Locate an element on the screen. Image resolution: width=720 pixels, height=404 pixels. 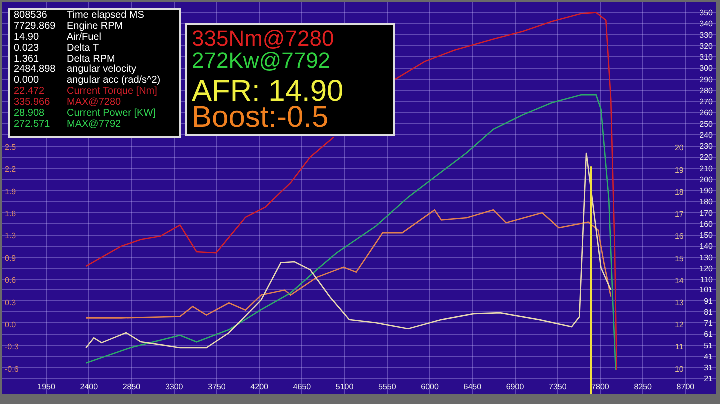
annotation: MAX@7792 is located at coordinates (94, 124).